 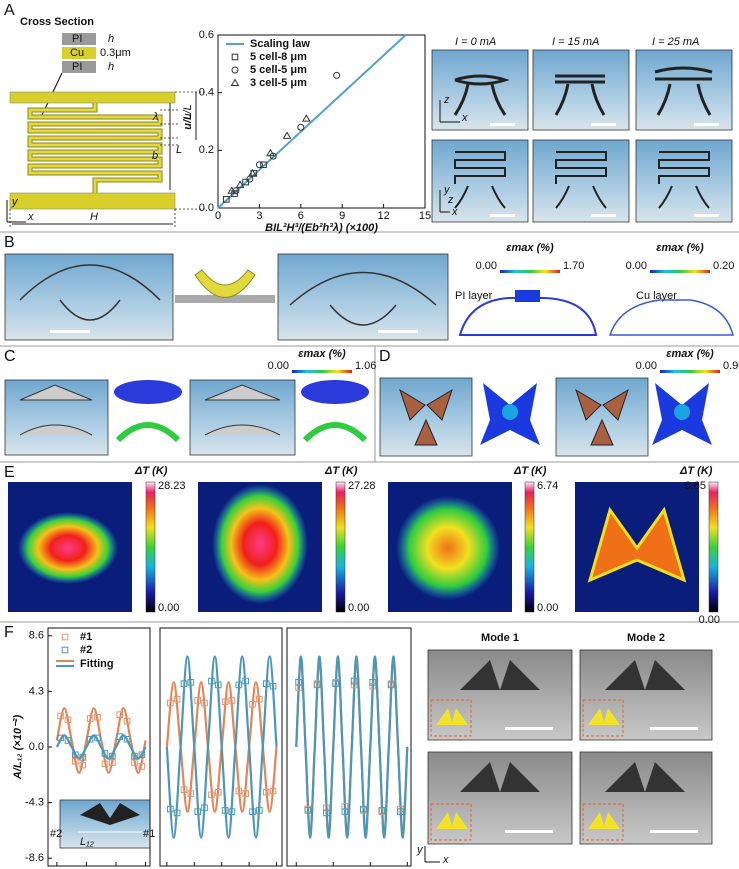 I want to click on y-axis-label: u/L, so click(x=188, y=121).